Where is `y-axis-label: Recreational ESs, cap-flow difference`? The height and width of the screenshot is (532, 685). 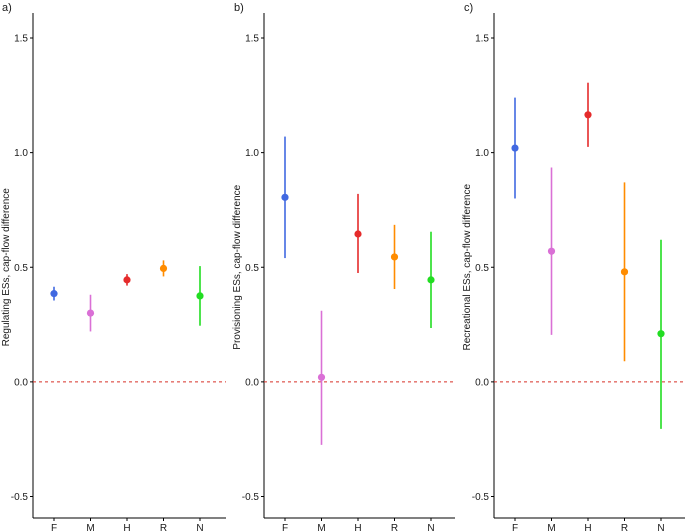 y-axis-label: Recreational ESs, cap-flow difference is located at coordinates (467, 267).